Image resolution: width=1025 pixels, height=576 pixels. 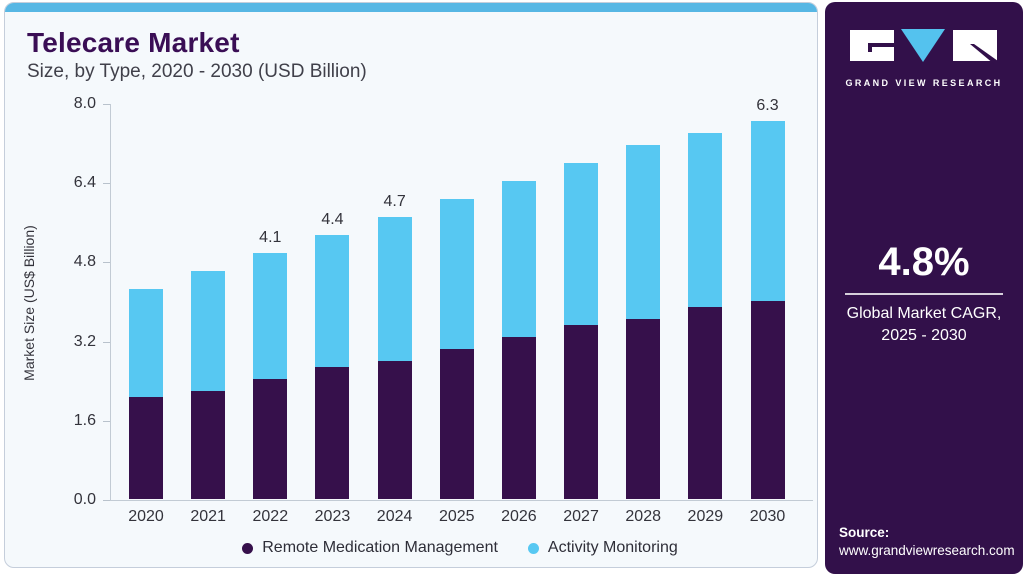 I want to click on cagr-value: 4.8%, so click(x=924, y=262).